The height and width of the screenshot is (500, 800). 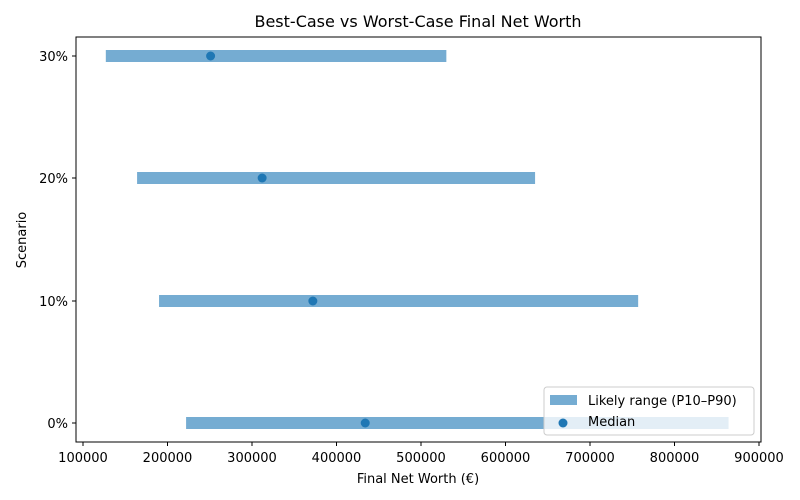 I want to click on legend-median-dot, so click(x=563, y=423).